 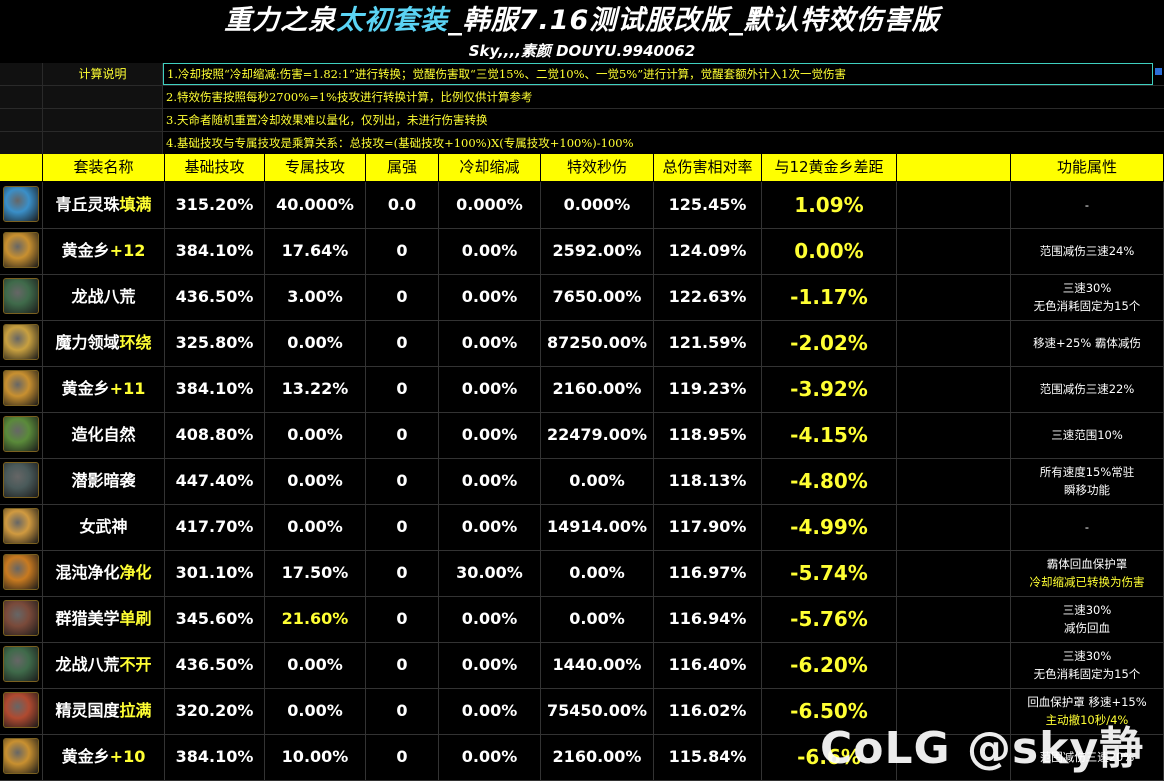 What do you see at coordinates (708, 711) in the screenshot?
I see `cell-total-damage: 116.02%` at bounding box center [708, 711].